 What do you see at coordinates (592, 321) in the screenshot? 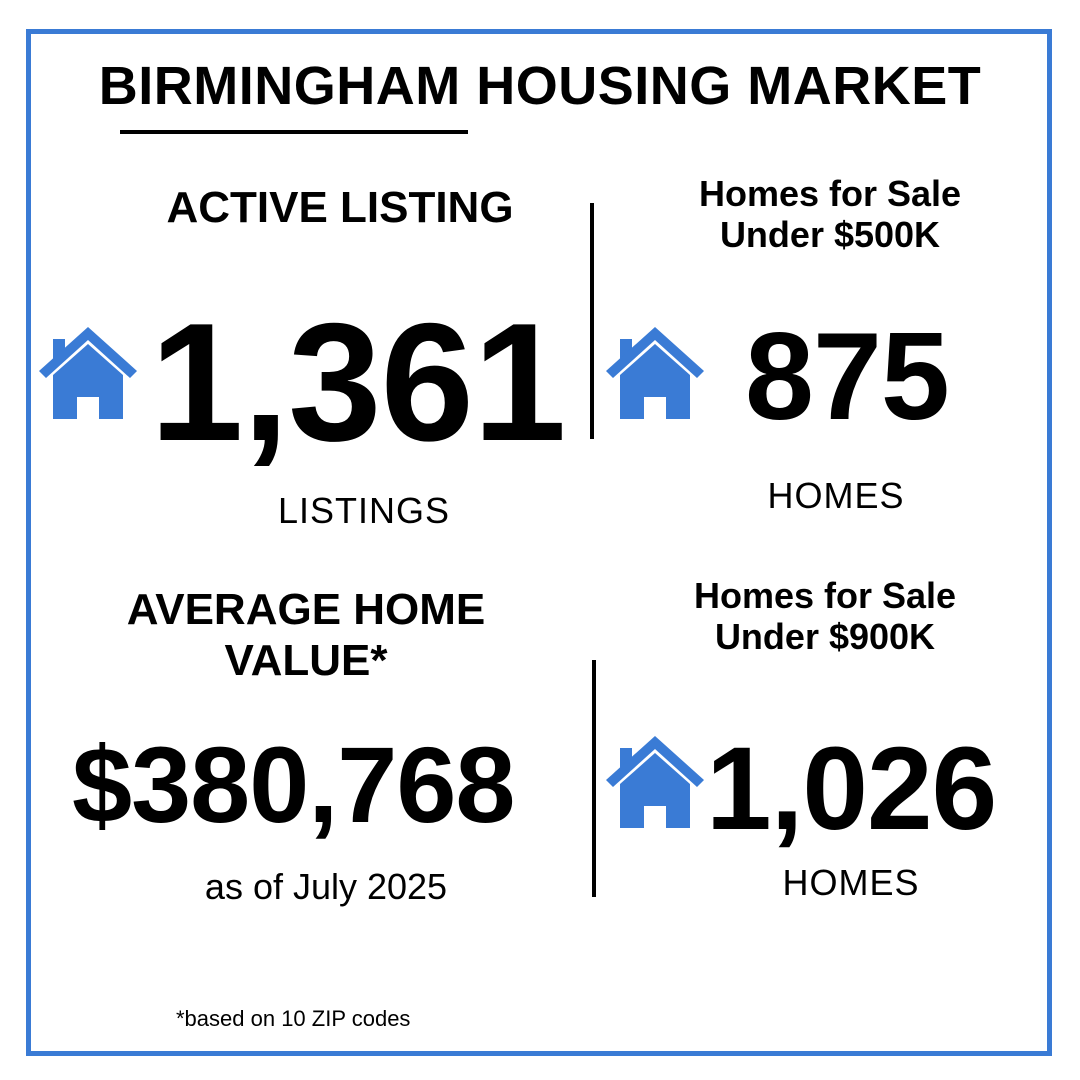
I see `divider-top` at bounding box center [592, 321].